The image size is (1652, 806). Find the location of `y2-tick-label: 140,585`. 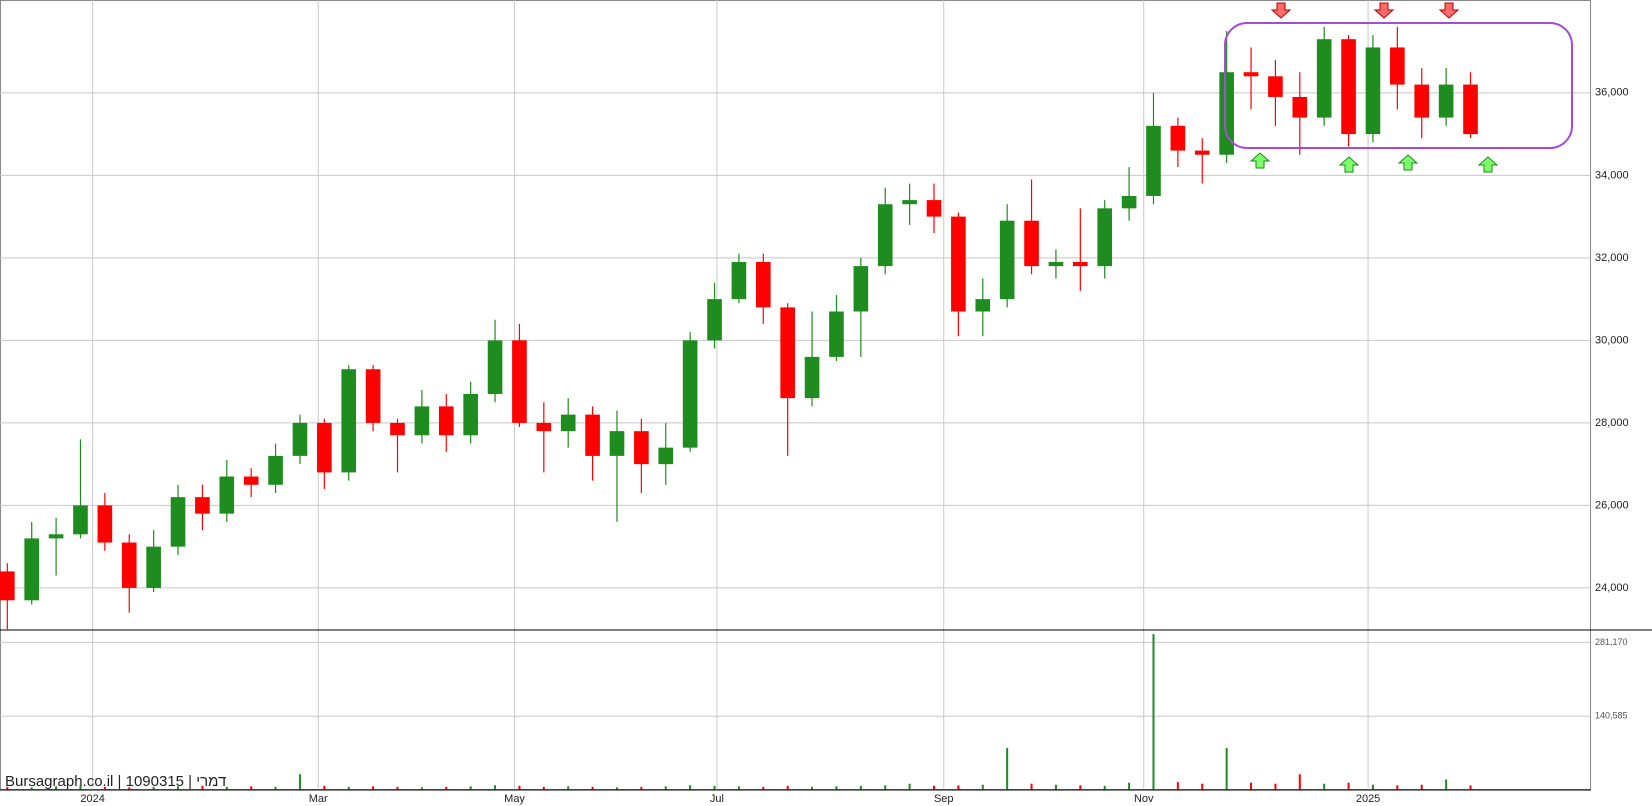

y2-tick-label: 140,585 is located at coordinates (1611, 716).